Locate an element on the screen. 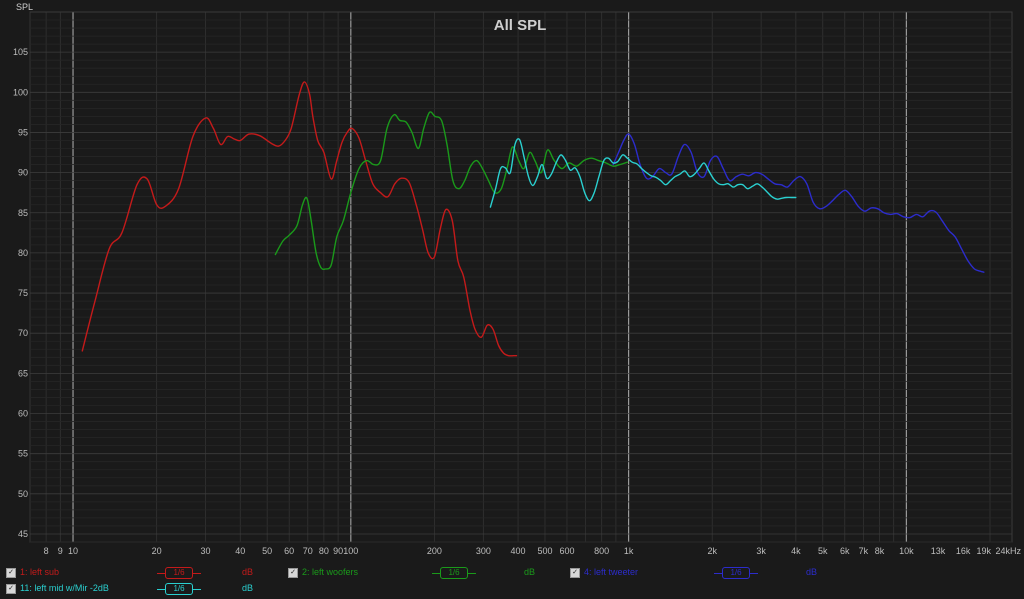 This screenshot has width=1024, height=599. y-axis-label: SPL is located at coordinates (24, 7).